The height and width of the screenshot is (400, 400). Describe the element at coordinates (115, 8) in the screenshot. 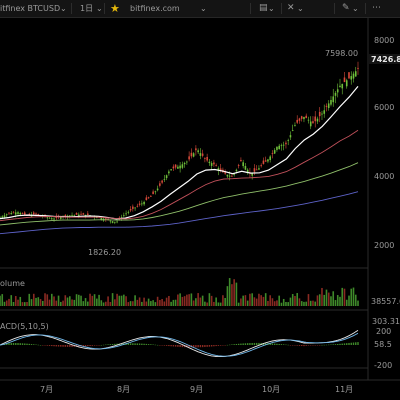

I see `star-icon: ★` at that location.